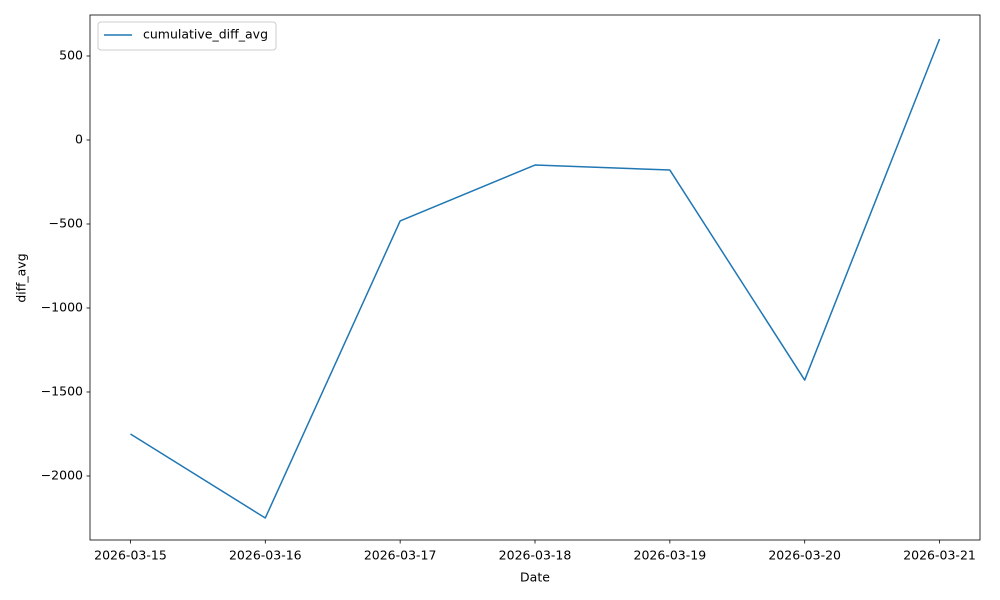 Image resolution: width=1000 pixels, height=600 pixels. What do you see at coordinates (804, 555) in the screenshot?
I see `x-tick-label: 2026-03-20` at bounding box center [804, 555].